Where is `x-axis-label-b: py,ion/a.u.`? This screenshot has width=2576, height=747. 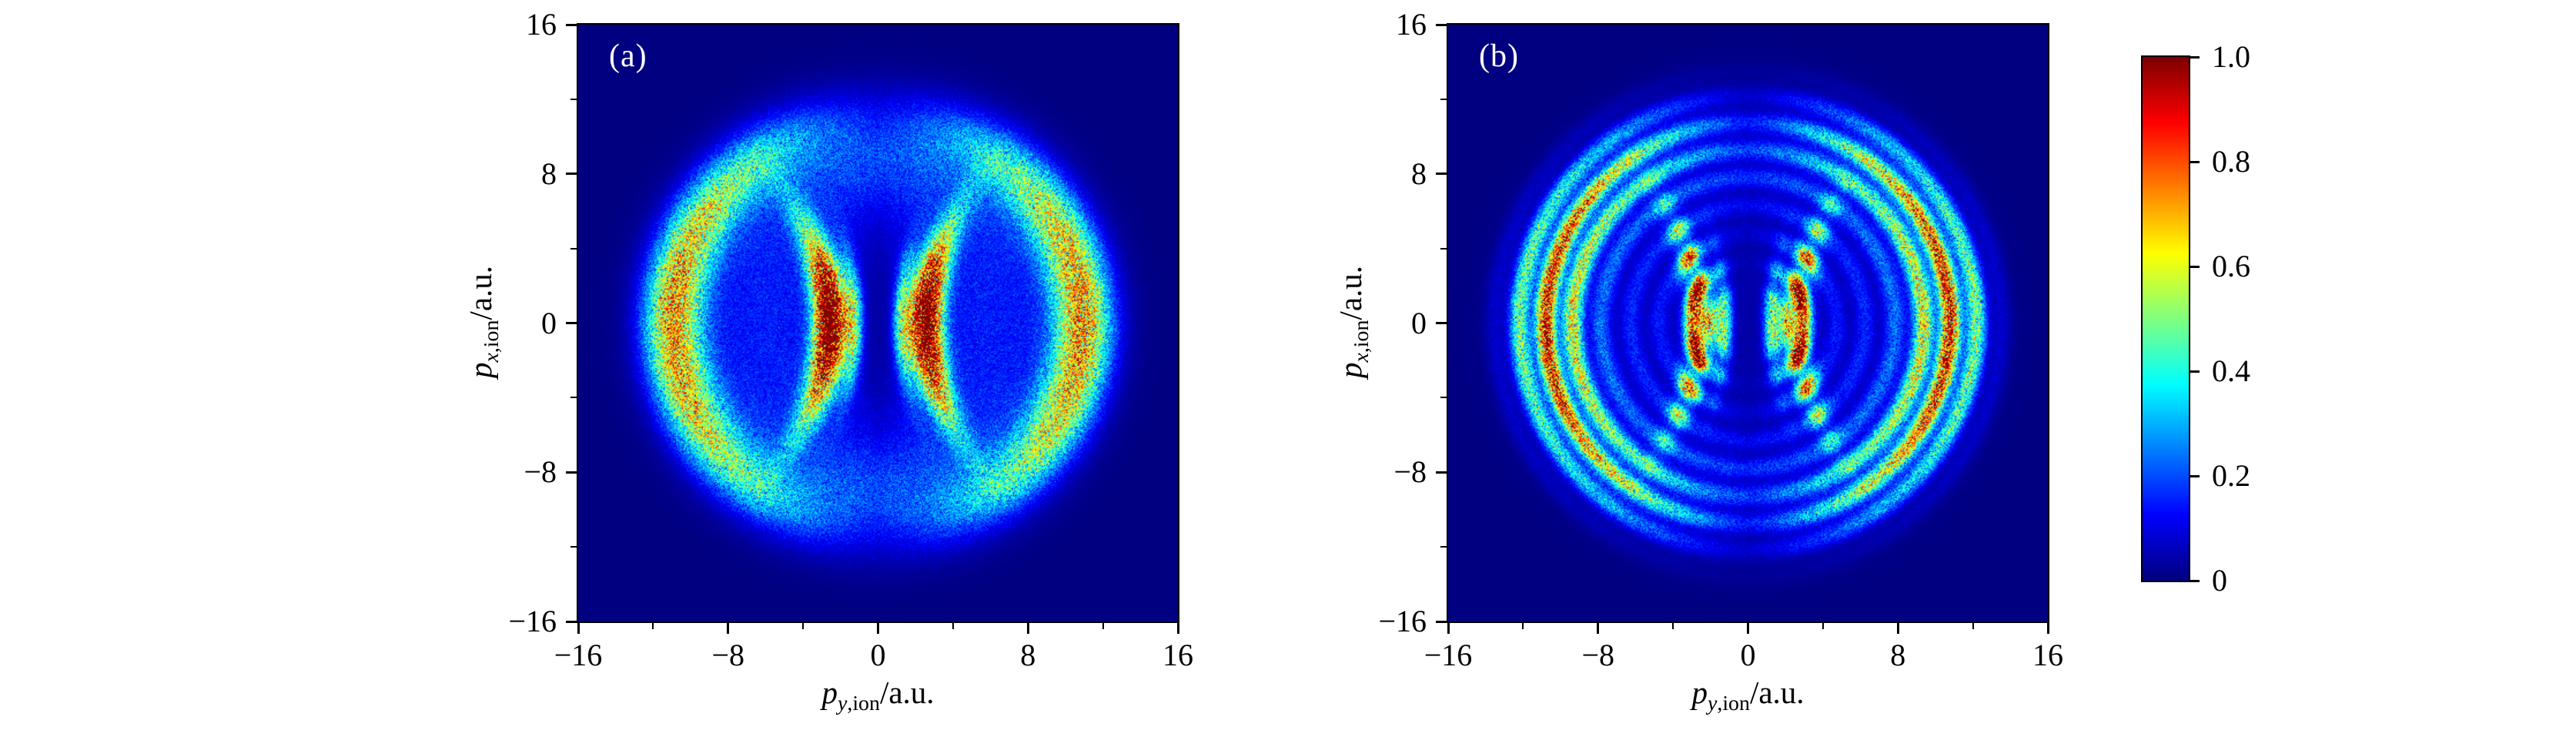 x-axis-label-b: py,ion/a.u. is located at coordinates (1748, 695).